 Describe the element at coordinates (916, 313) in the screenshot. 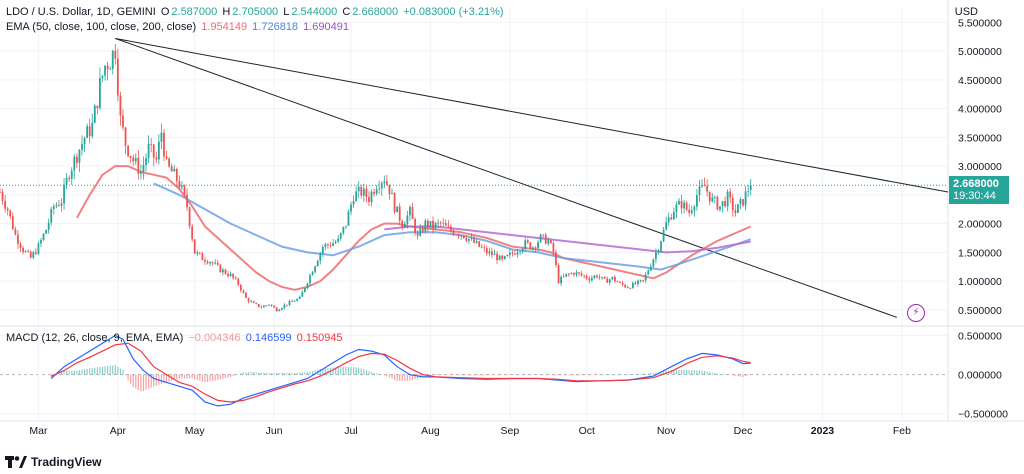

I see `lightning-icon: ⚡` at that location.